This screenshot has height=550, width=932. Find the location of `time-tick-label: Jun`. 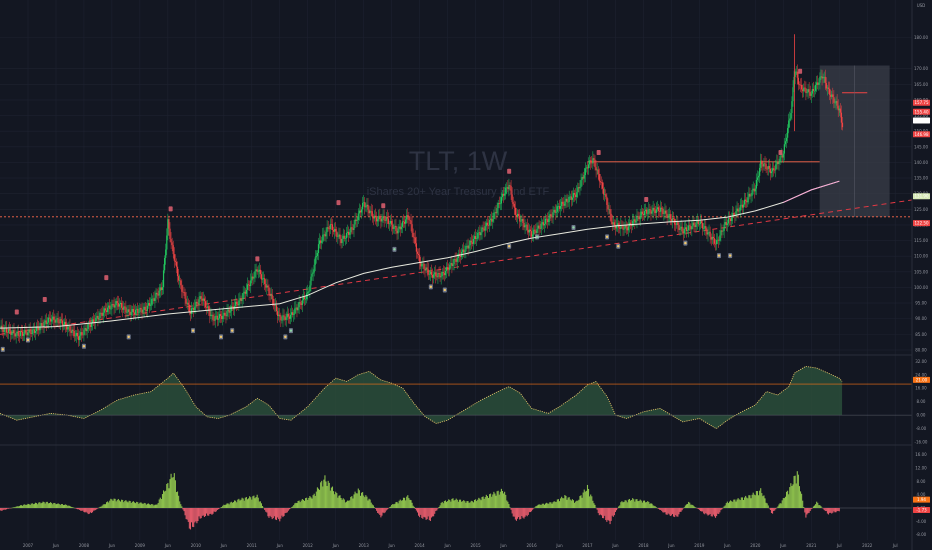

time-tick-label: Jun is located at coordinates (615, 545).